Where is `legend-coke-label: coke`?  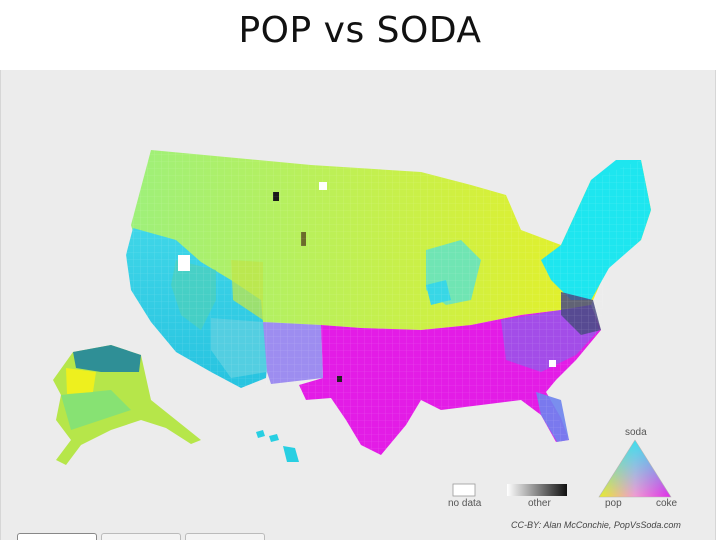
legend-coke-label: coke is located at coordinates (667, 503).